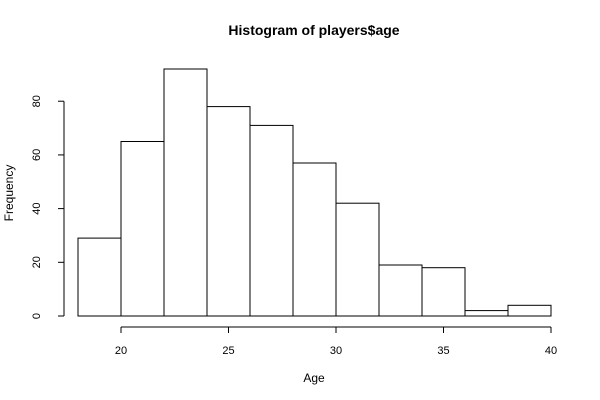 The width and height of the screenshot is (600, 400). Describe the element at coordinates (37, 262) in the screenshot. I see `y-tick-label-1: 20` at that location.